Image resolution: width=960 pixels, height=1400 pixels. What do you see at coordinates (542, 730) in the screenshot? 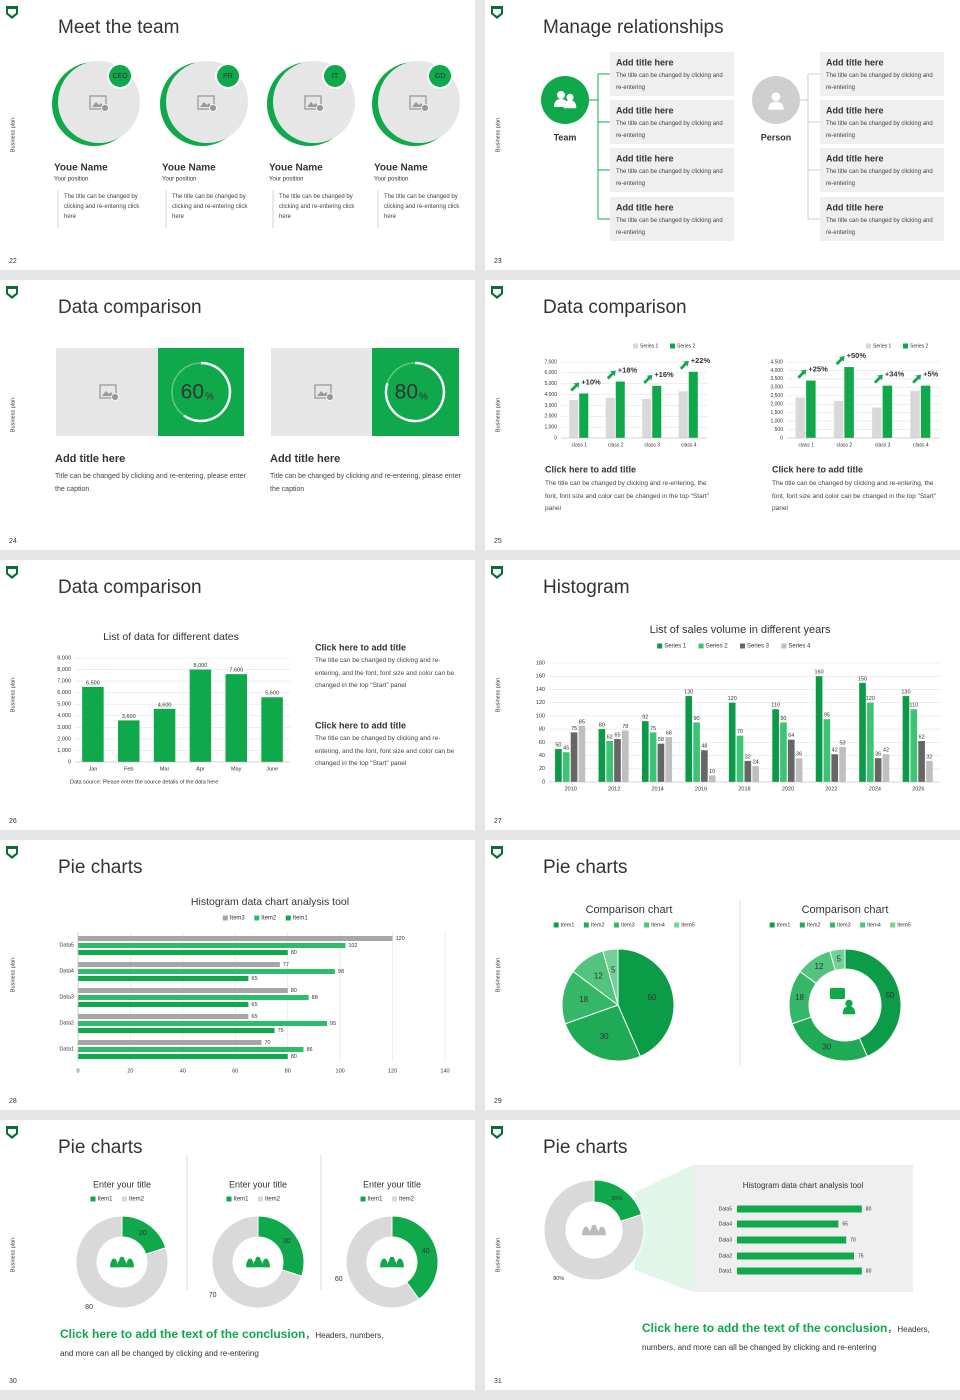
I see `y-tick-label: 80` at bounding box center [542, 730].